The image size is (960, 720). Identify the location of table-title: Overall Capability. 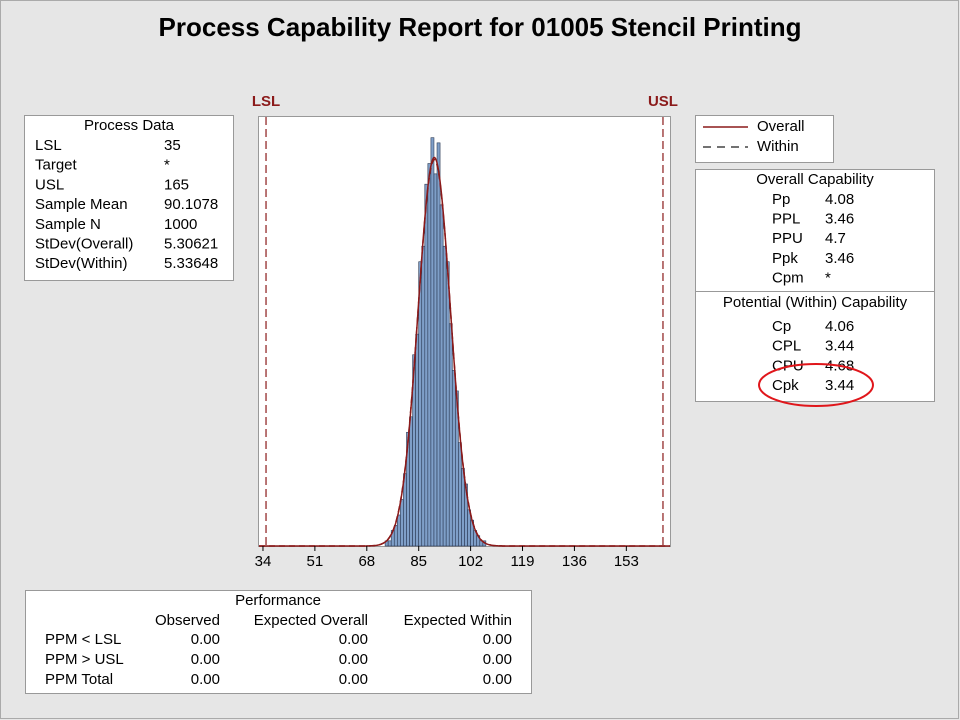
(815, 179).